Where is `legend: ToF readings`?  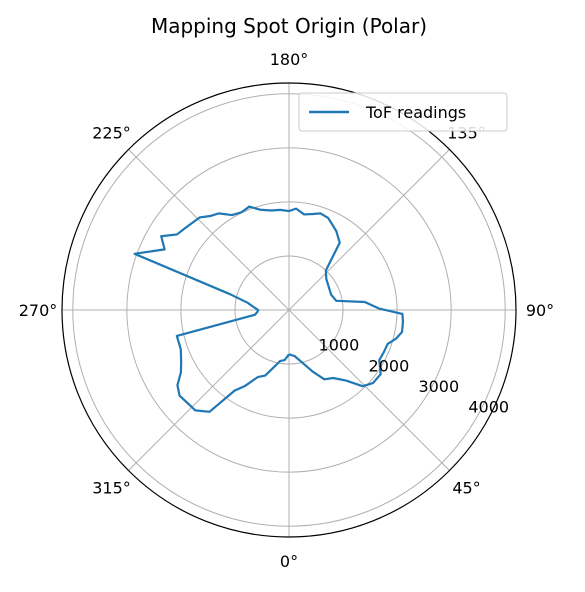
legend: ToF readings is located at coordinates (403, 112).